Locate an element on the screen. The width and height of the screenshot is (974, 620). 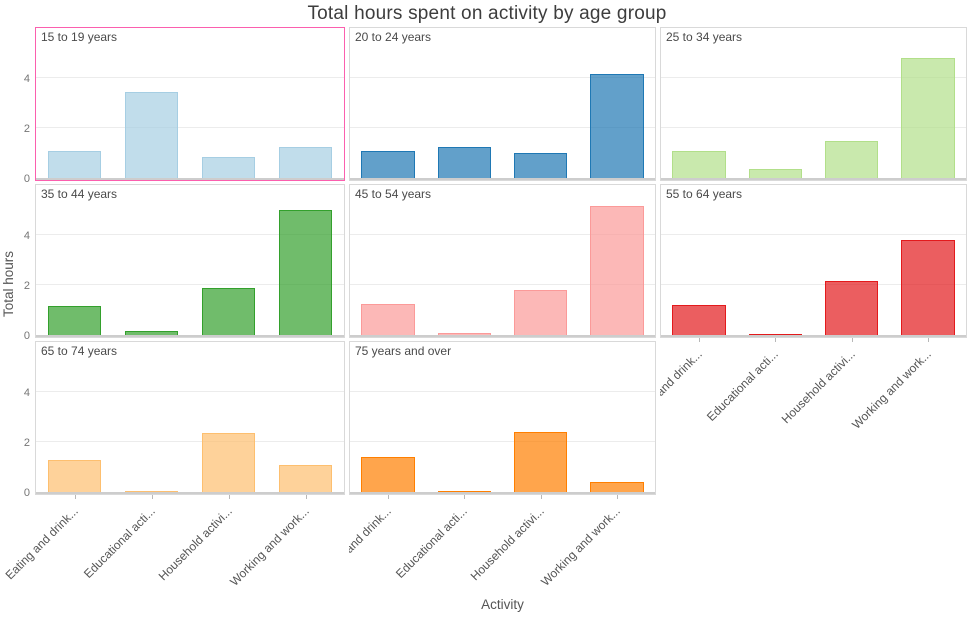
facet-title: 45 to 54 years is located at coordinates (393, 194).